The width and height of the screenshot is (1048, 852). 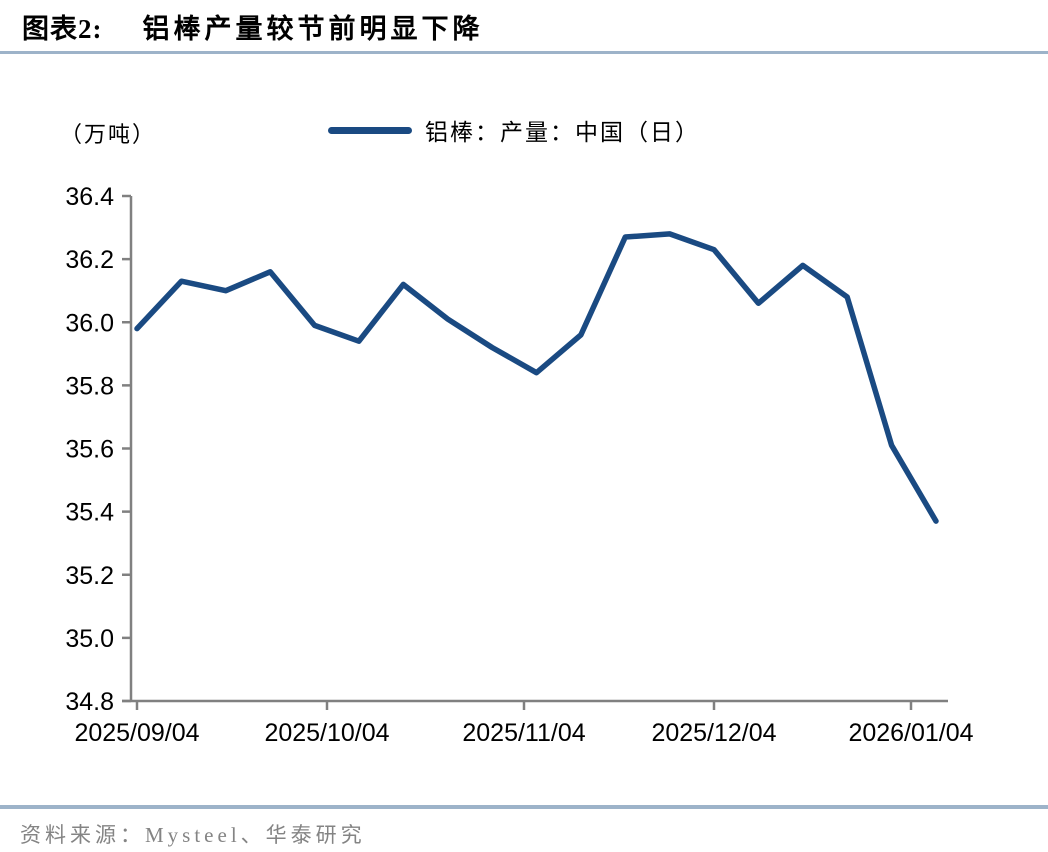 What do you see at coordinates (562, 132) in the screenshot?
I see `legend-series-label: 铝棒：产量：中国（日）` at bounding box center [562, 132].